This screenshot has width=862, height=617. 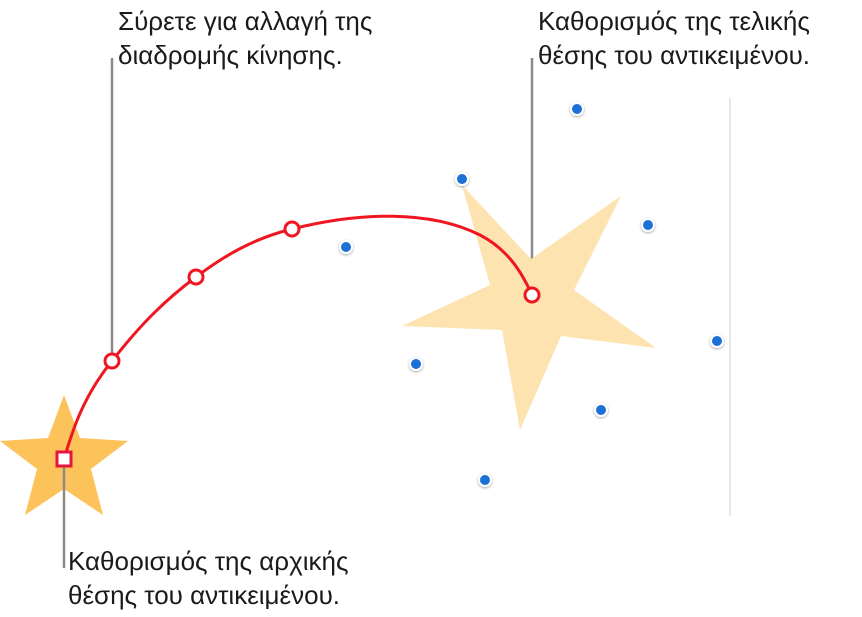 What do you see at coordinates (529, 307) in the screenshot?
I see `end-position-star` at bounding box center [529, 307].